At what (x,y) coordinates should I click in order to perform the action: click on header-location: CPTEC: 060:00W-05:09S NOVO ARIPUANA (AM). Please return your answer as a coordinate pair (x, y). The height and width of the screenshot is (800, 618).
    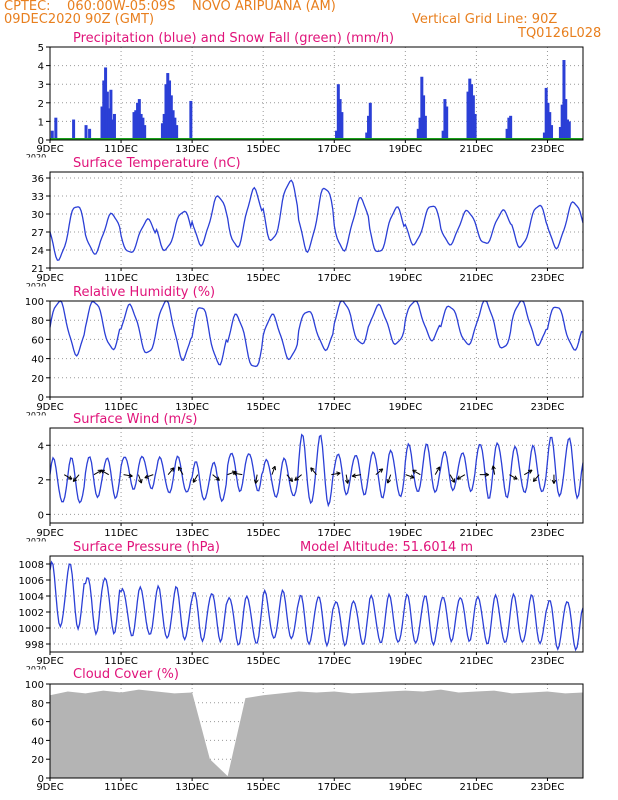
    Looking at the image, I should click on (170, 7).